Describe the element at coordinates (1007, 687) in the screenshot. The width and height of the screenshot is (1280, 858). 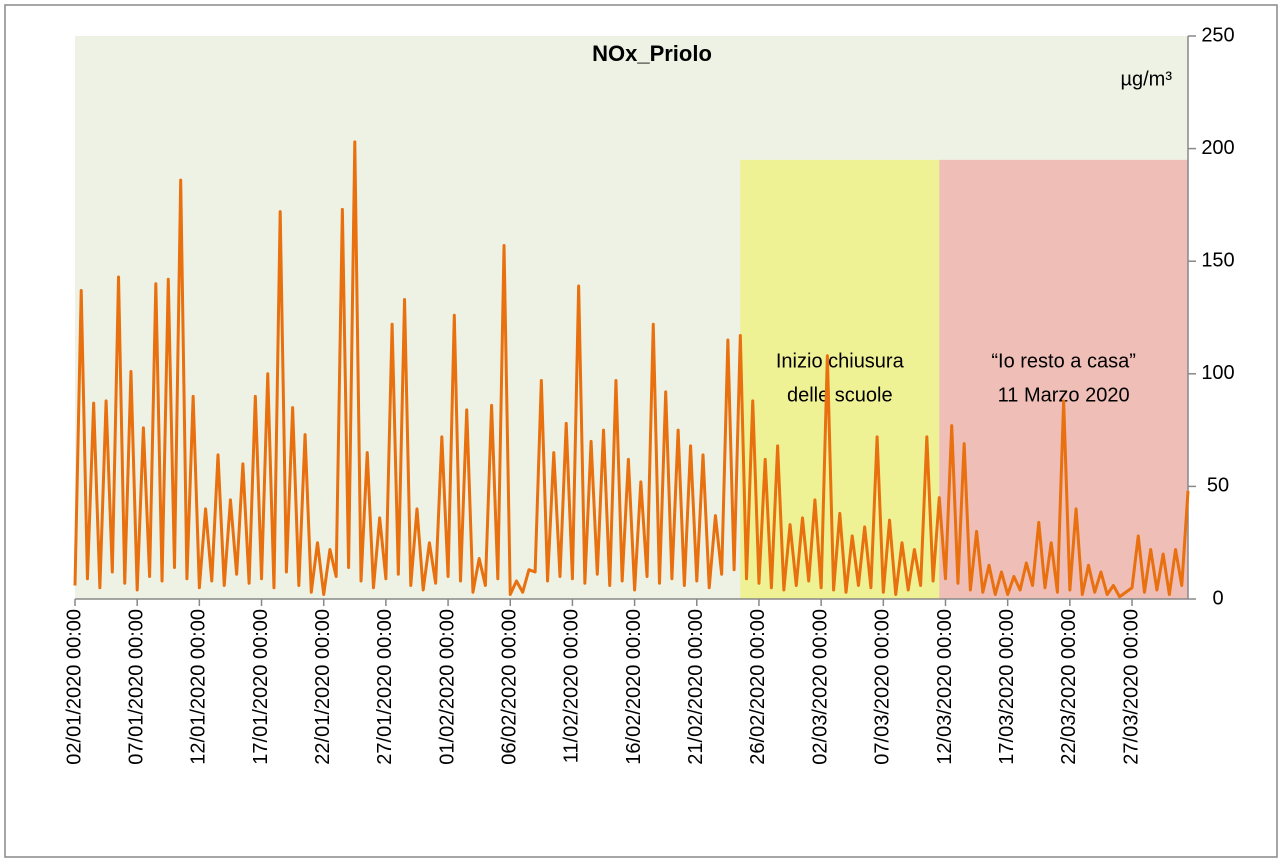
I see `x-tick-label: 17/03/2020 00:00` at that location.